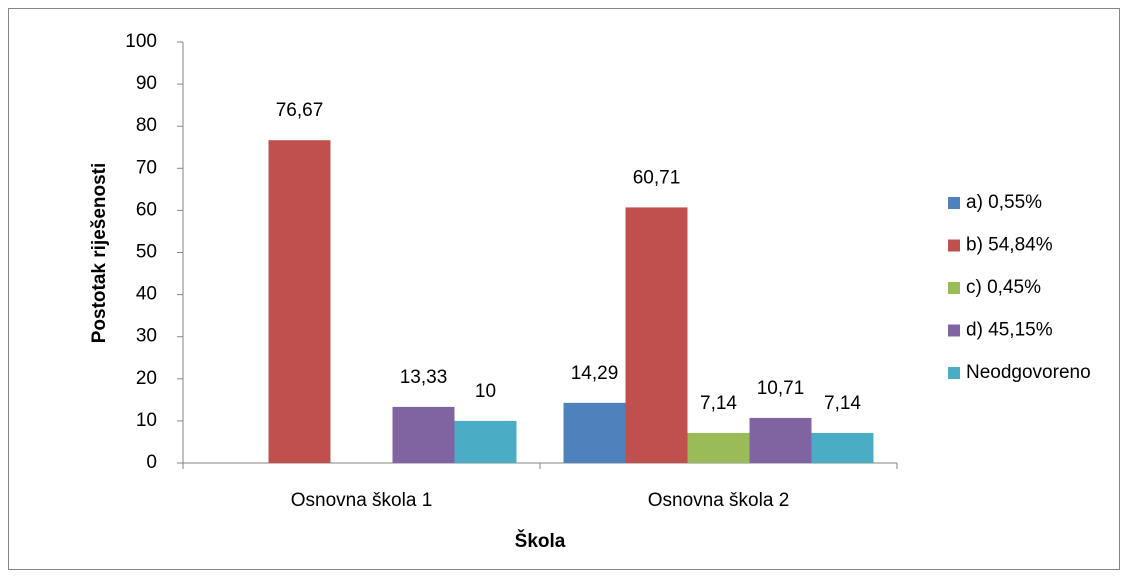 The width and height of the screenshot is (1128, 578). Describe the element at coordinates (1028, 372) in the screenshot. I see `legend-label: Neodgovoreno` at that location.